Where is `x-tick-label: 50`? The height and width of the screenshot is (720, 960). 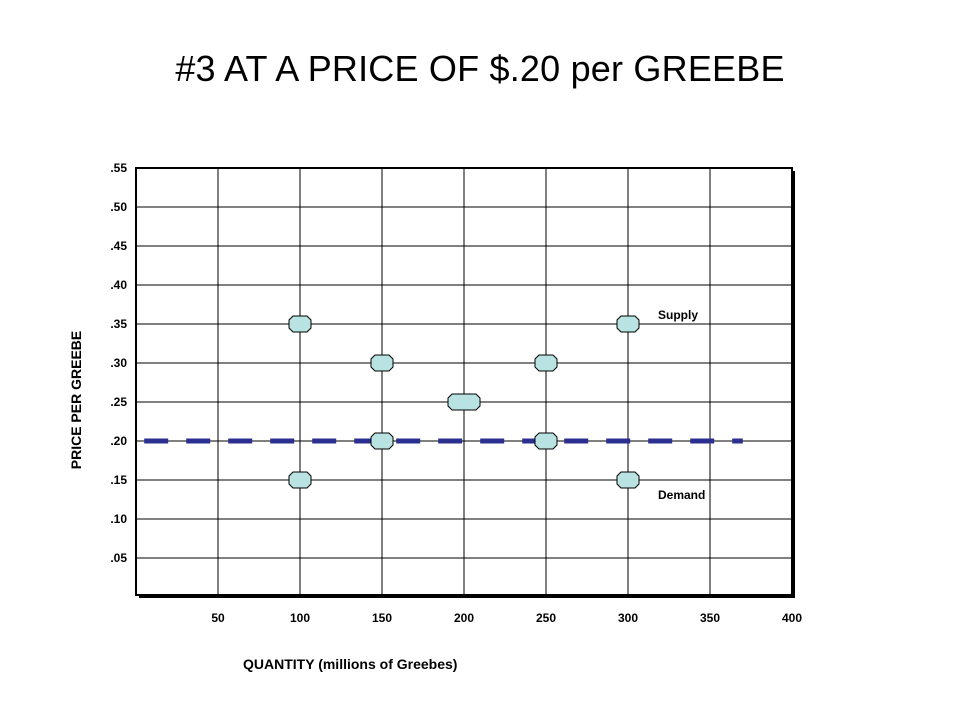 x-tick-label: 50 is located at coordinates (218, 618).